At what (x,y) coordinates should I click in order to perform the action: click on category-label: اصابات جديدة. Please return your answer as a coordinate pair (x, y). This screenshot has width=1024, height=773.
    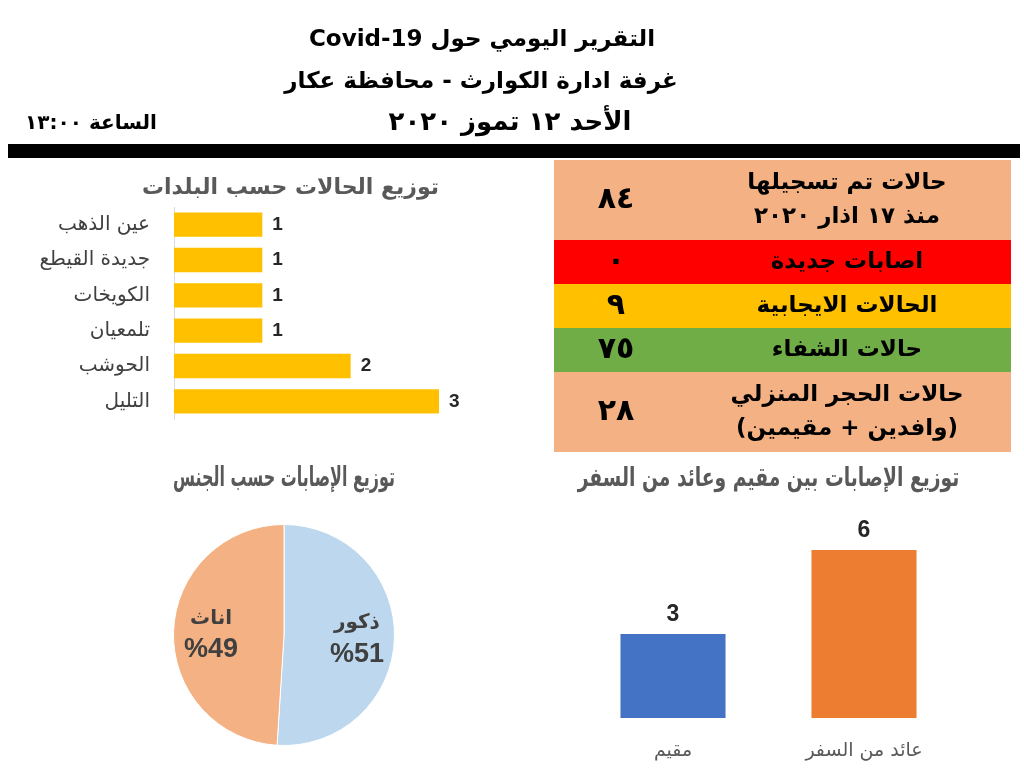
    Looking at the image, I should click on (847, 259).